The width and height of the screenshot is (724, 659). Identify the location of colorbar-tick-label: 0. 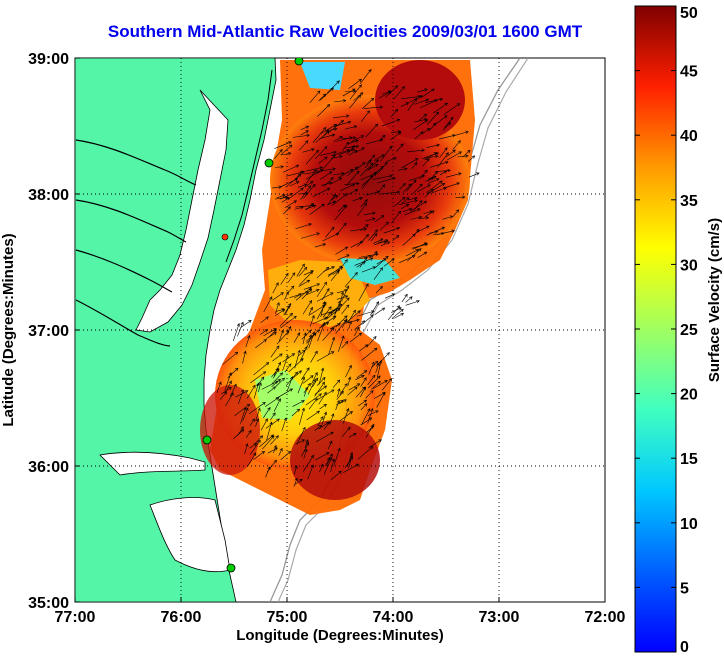
(684, 647).